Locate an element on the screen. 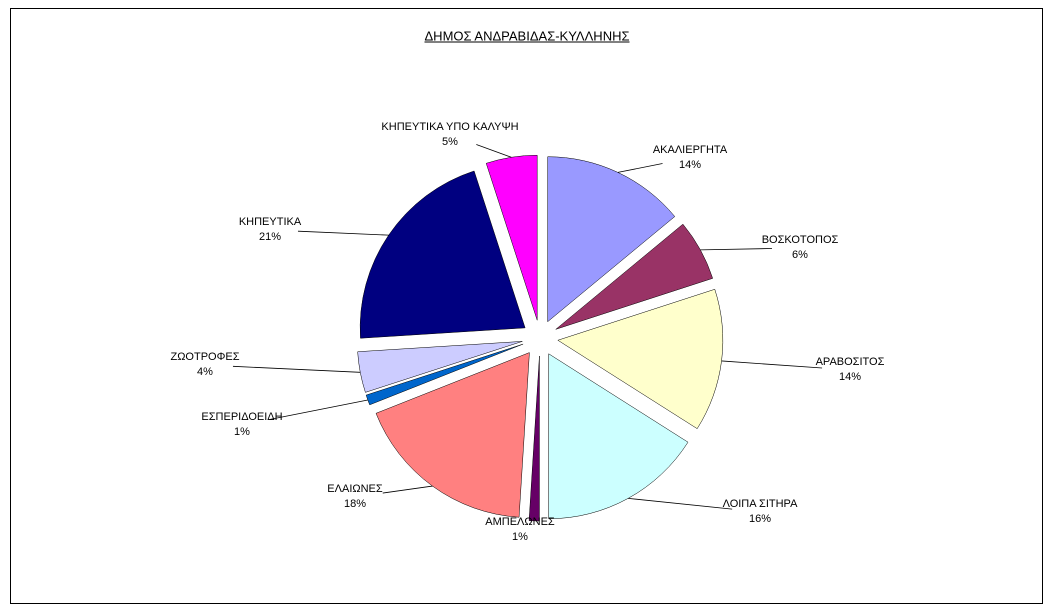 The width and height of the screenshot is (1055, 606). chart-title: ΔΗΜΟΣ ΑΝΔΡΑΒΙΔΑΣ-ΚΥΛΛΗΝΗΣ is located at coordinates (527, 36).